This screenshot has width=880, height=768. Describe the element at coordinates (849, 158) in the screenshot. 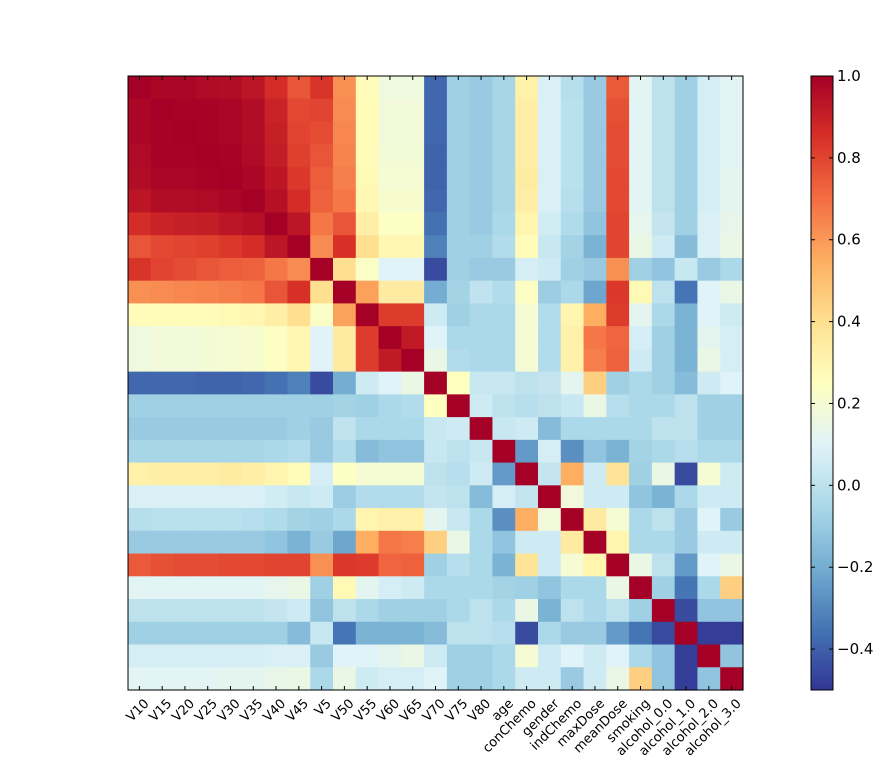

I see `colorbar-tick-label: 0.8` at that location.